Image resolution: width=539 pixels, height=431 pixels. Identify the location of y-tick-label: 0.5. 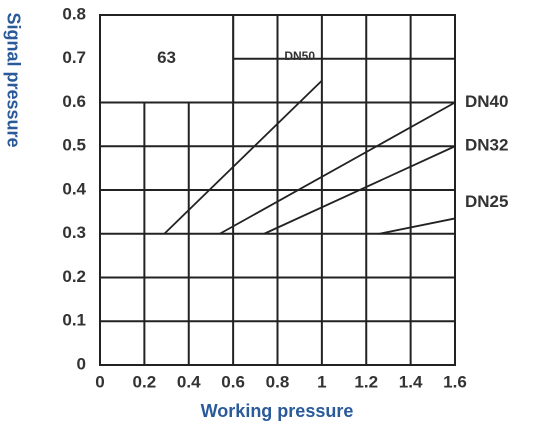
(74, 145).